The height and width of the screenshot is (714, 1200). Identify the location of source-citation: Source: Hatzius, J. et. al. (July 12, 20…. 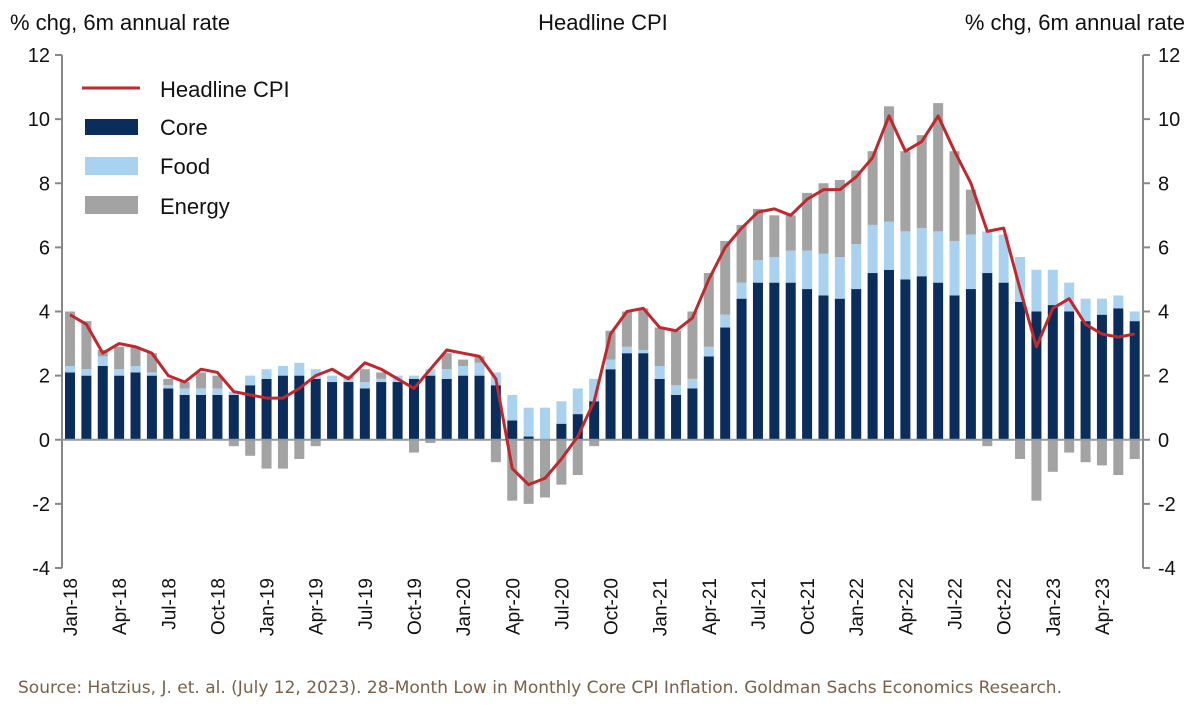
(540, 688).